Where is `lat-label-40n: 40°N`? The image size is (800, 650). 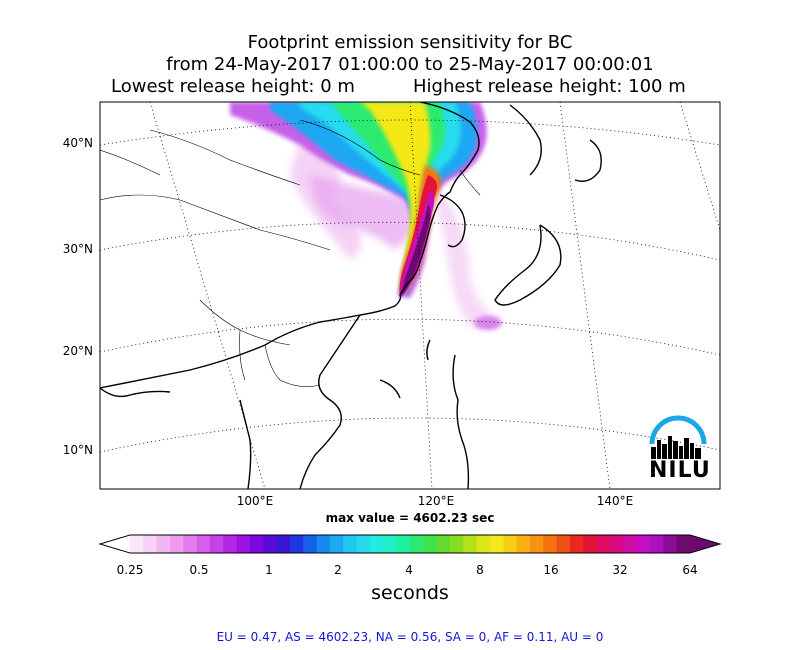 lat-label-40n: 40°N is located at coordinates (77, 143).